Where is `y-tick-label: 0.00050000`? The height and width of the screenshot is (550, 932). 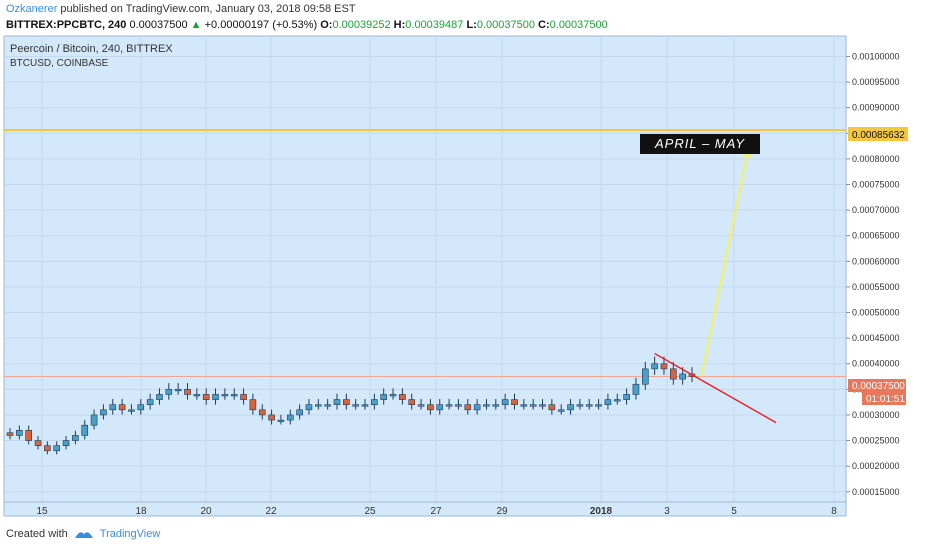 y-tick-label: 0.00050000 is located at coordinates (876, 313).